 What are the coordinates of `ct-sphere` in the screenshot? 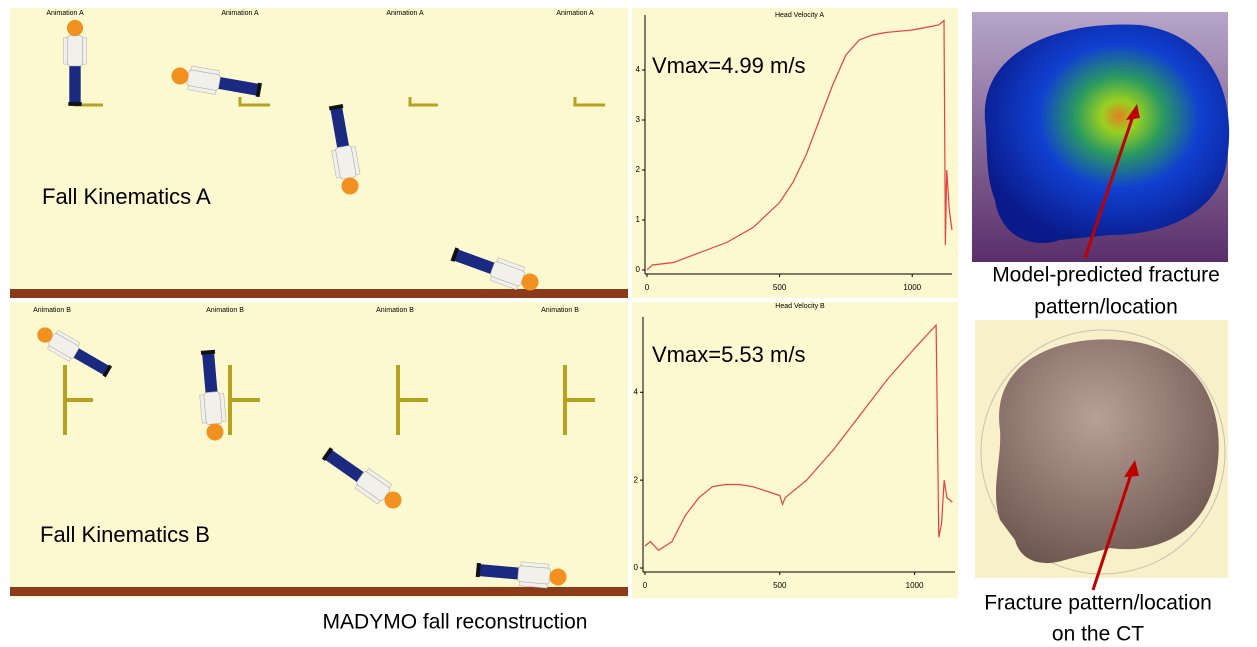 It's located at (1103, 452).